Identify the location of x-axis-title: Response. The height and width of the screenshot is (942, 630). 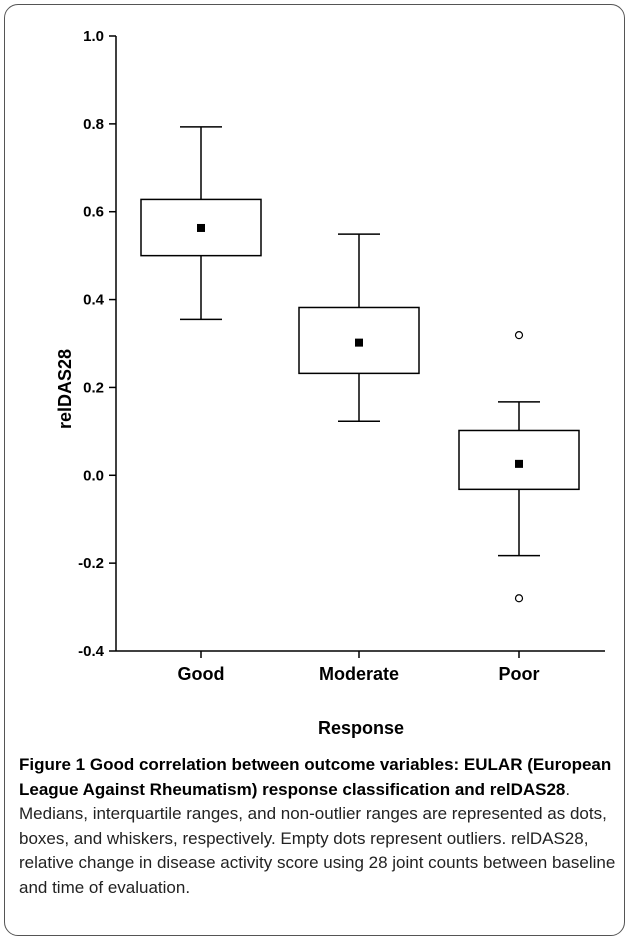
(361, 728).